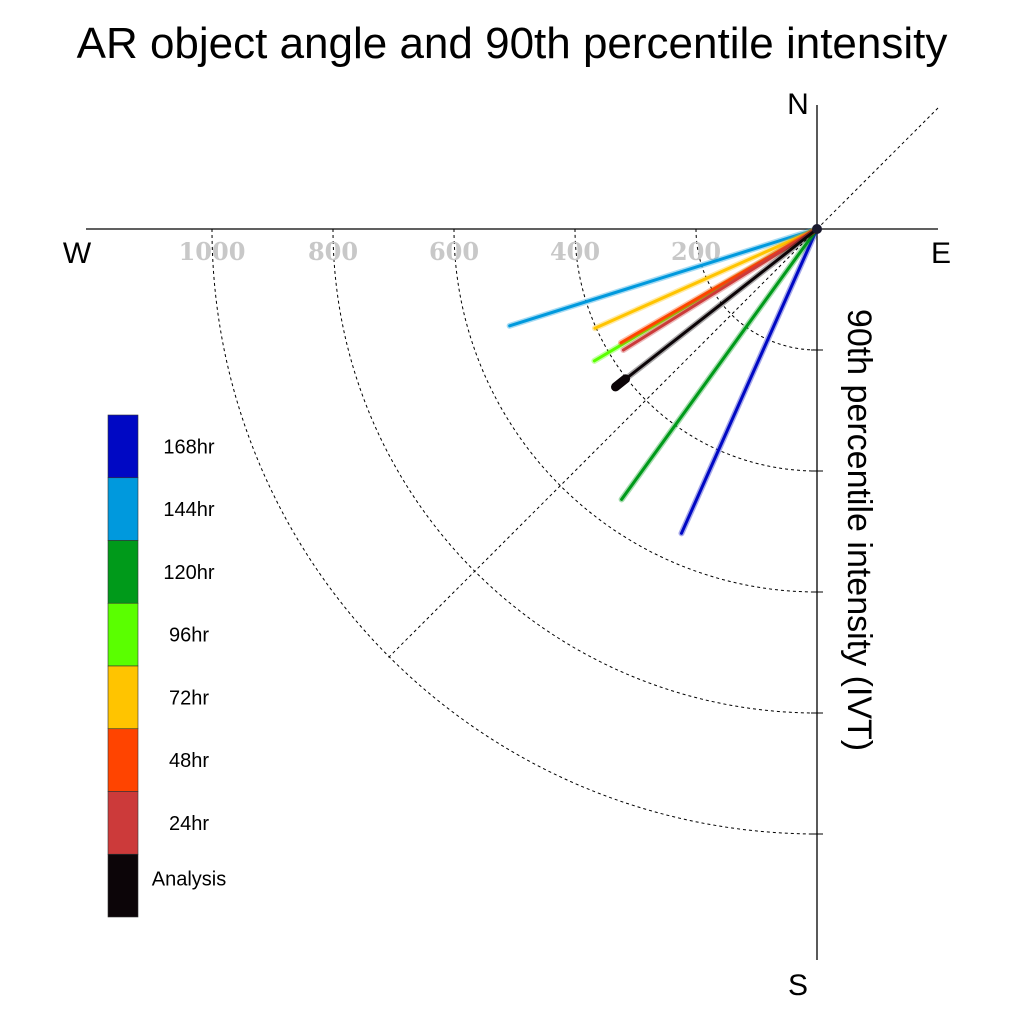  What do you see at coordinates (189, 761) in the screenshot?
I see `legend-label-48hr: 48hr` at bounding box center [189, 761].